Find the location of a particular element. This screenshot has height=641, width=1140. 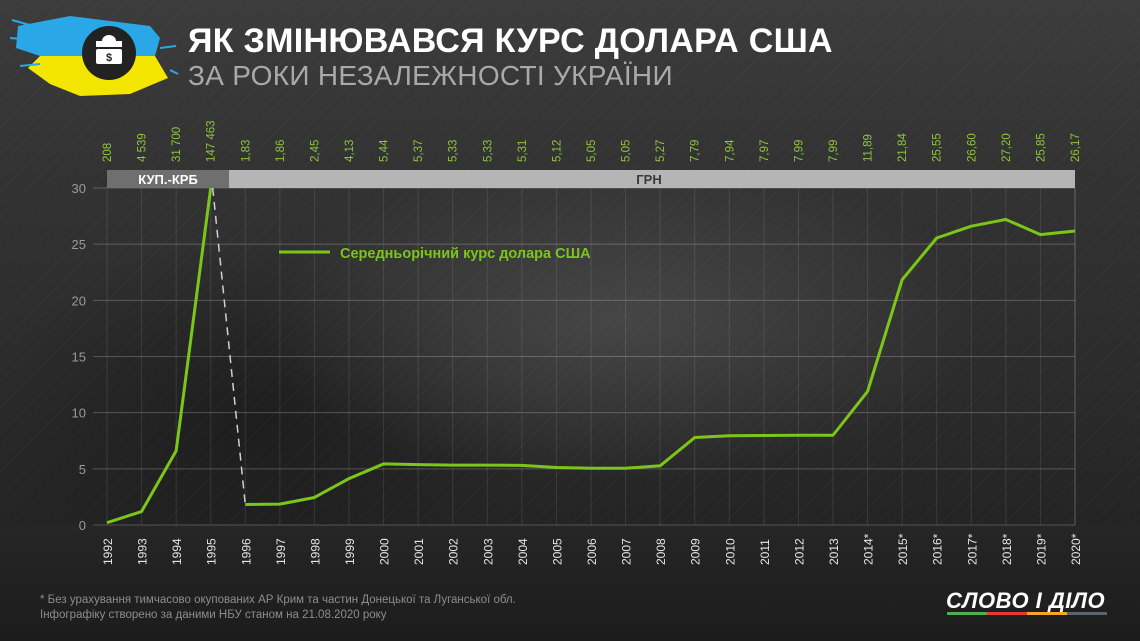

x-tick-label: 2016* is located at coordinates (938, 549).